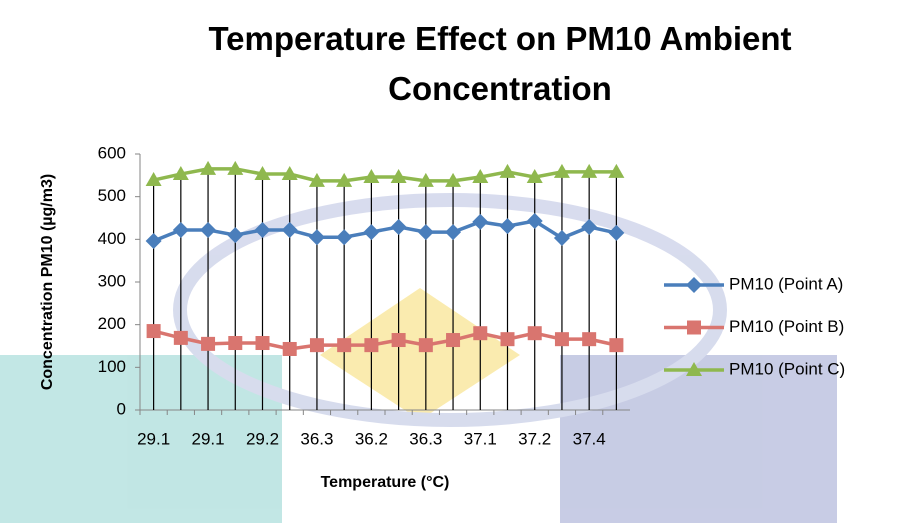 The width and height of the screenshot is (897, 523). I want to click on legend-label: PM10 (Point B), so click(786, 326).